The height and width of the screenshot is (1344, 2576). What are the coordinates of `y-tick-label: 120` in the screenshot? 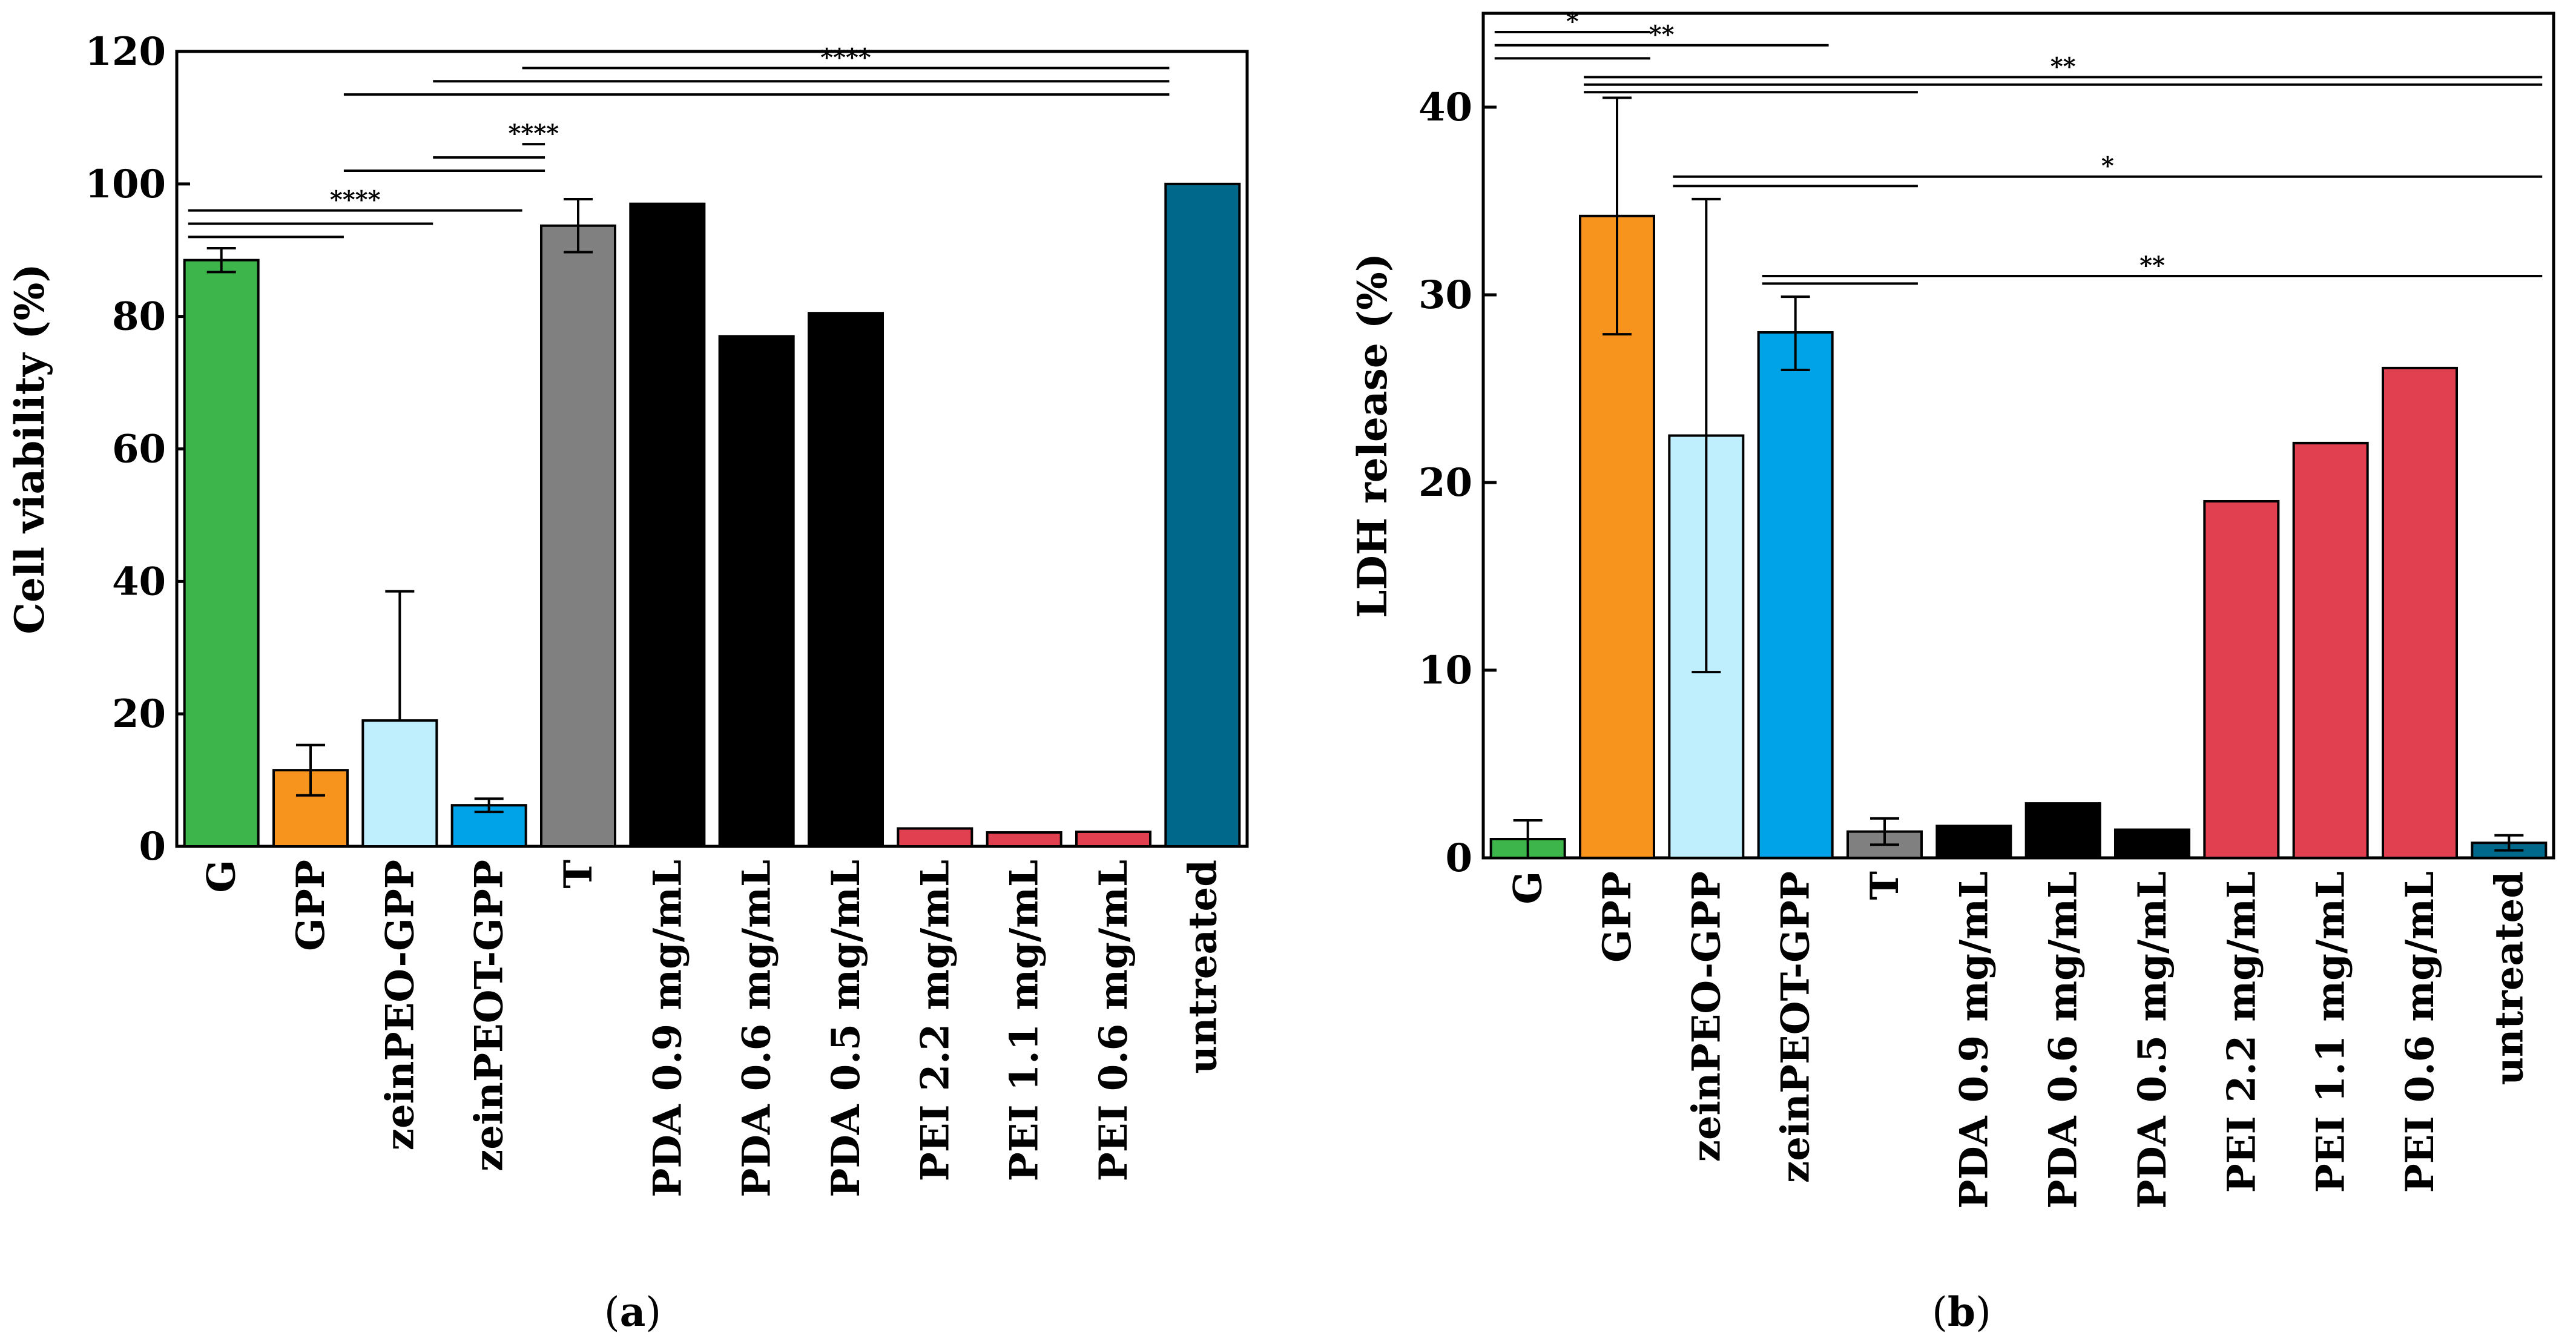 It's located at (125, 51).